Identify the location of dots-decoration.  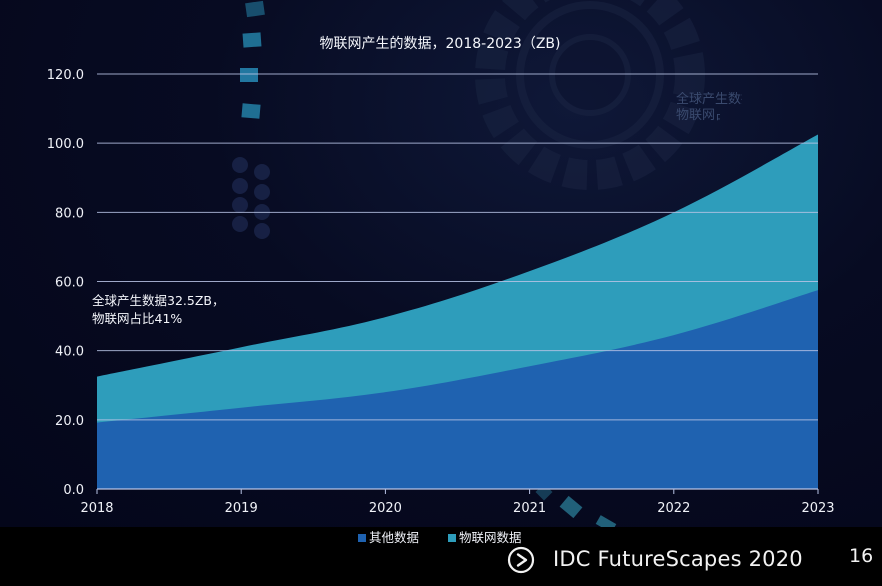
(251, 198).